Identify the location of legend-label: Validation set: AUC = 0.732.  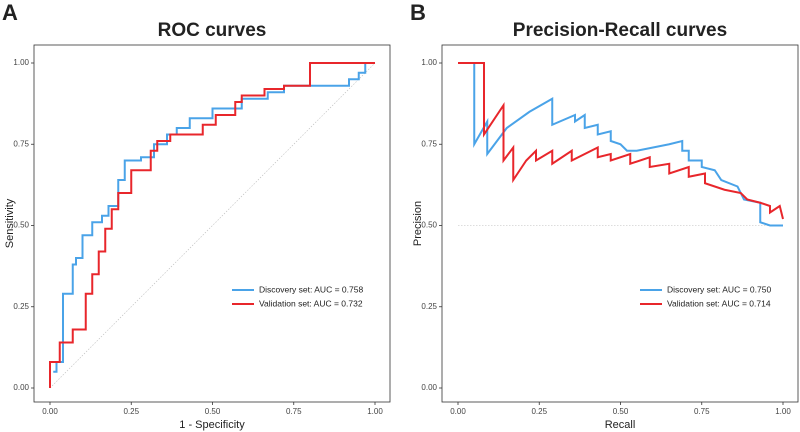
(311, 303).